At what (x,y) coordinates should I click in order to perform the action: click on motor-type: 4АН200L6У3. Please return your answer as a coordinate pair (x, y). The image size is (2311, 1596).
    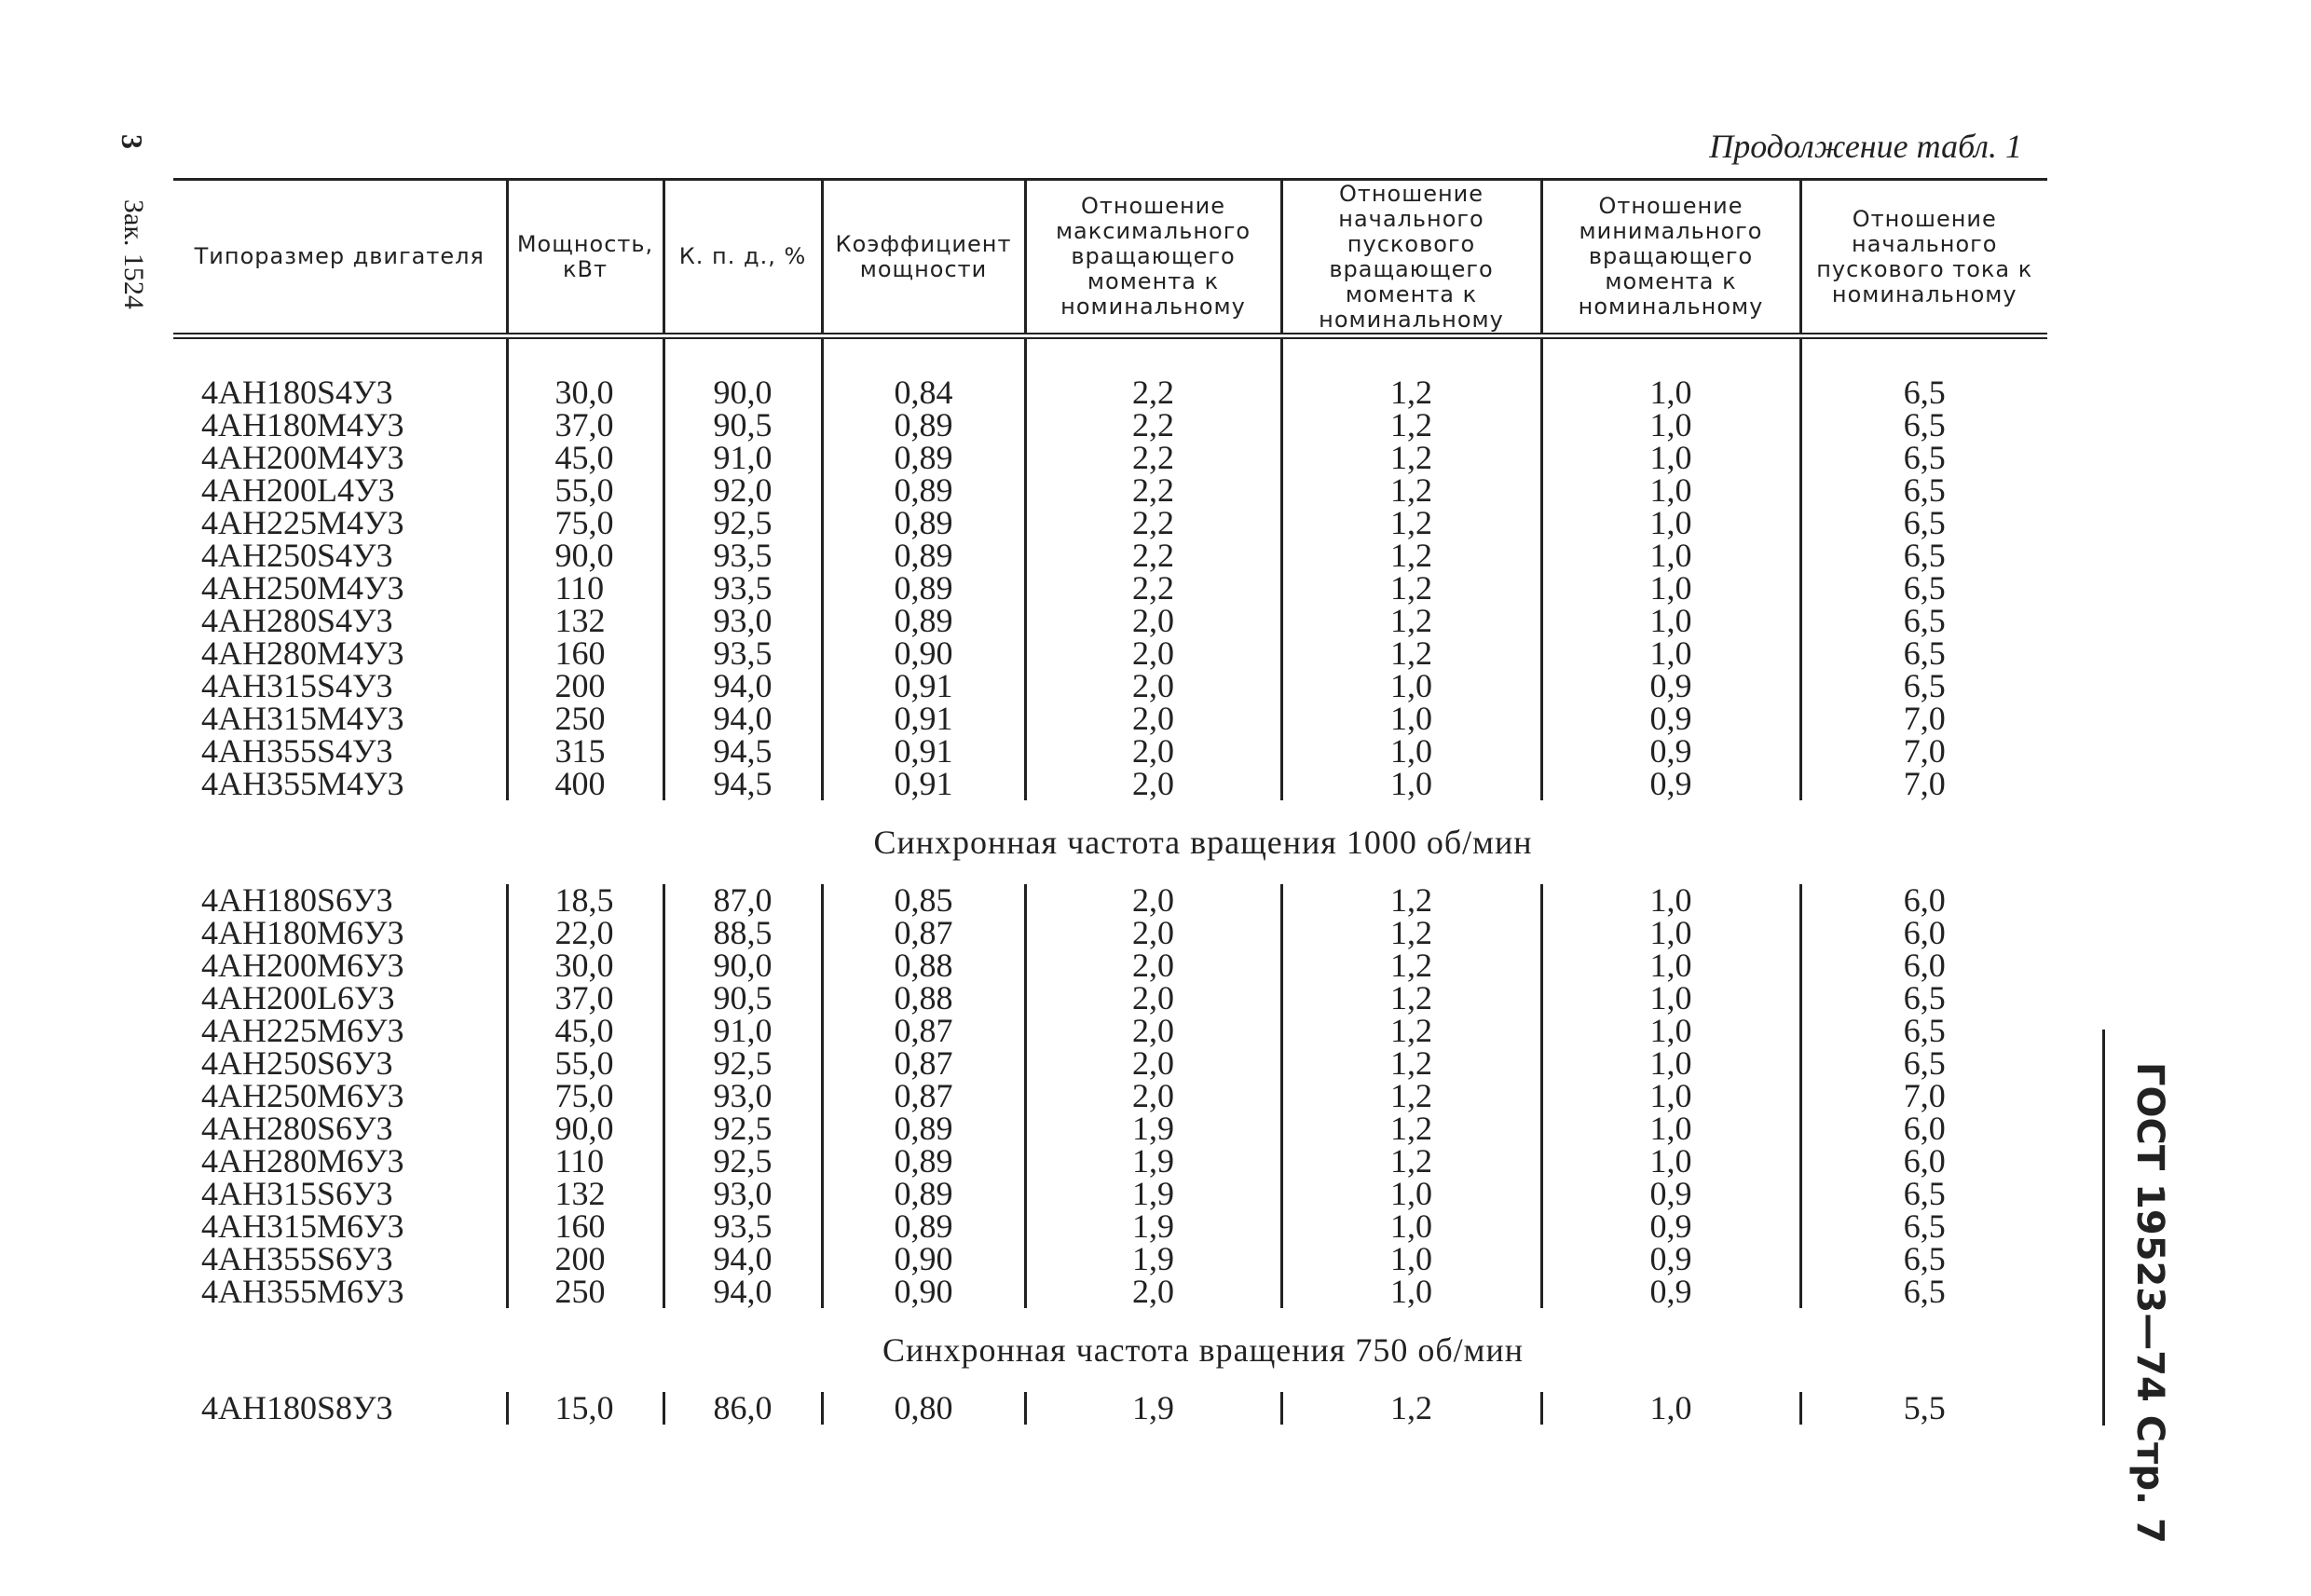
    Looking at the image, I should click on (298, 997).